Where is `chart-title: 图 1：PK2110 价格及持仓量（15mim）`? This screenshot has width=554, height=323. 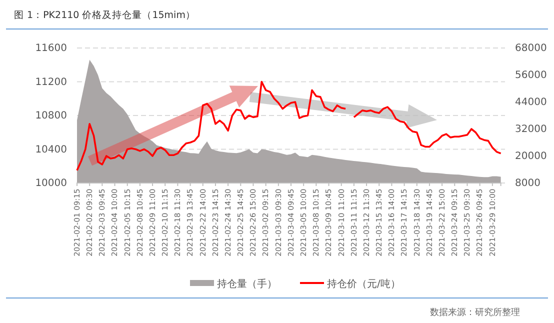
chart-title: 图 1：PK2110 价格及持仓量（15mim） is located at coordinates (105, 15).